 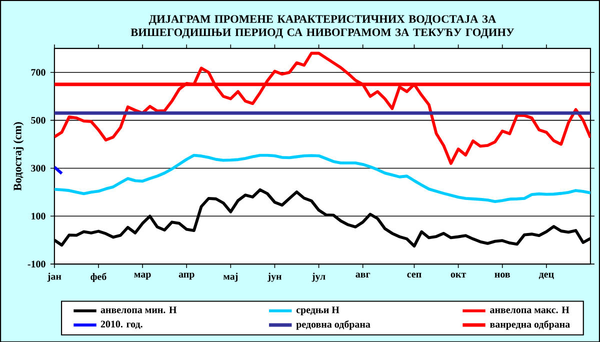 What do you see at coordinates (530, 310) in the screenshot?
I see `legend-label: анвелопа макс. H` at bounding box center [530, 310].